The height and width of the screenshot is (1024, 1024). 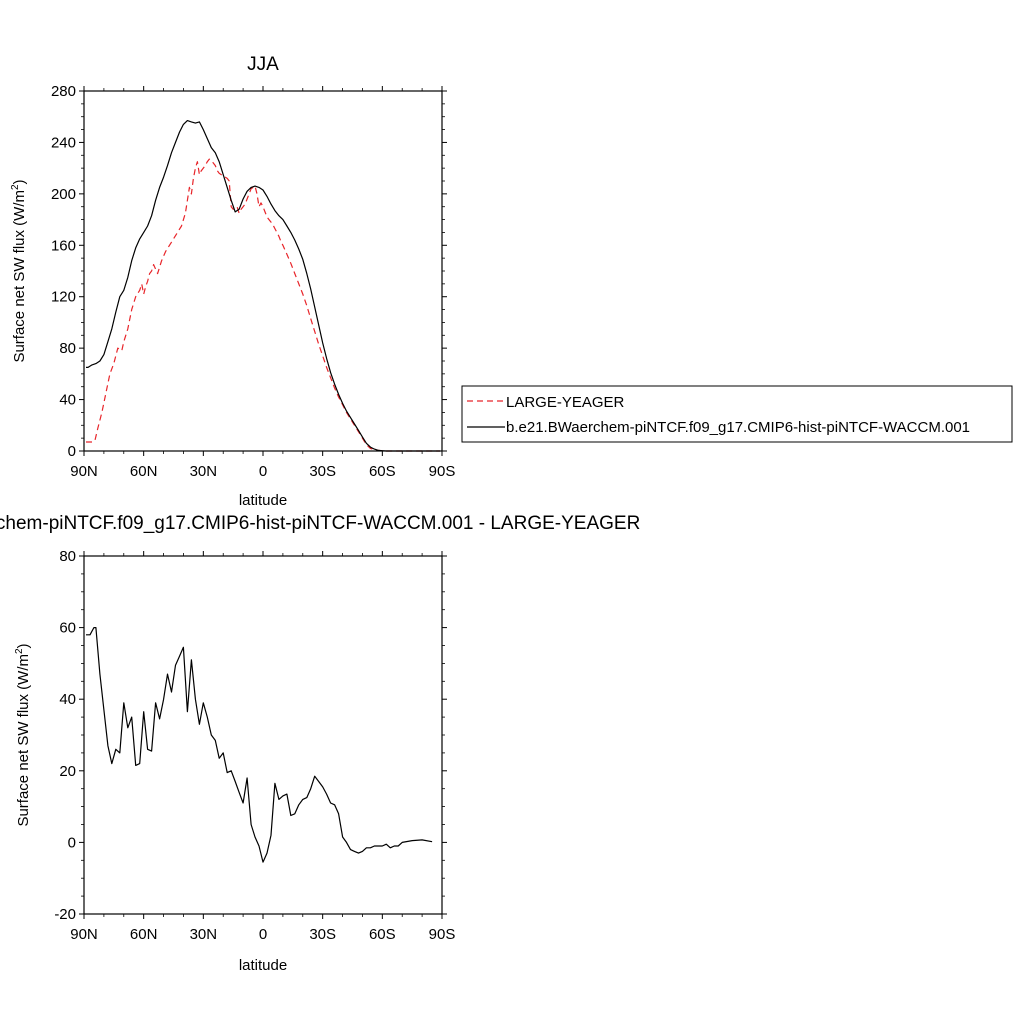 What do you see at coordinates (67, 699) in the screenshot?
I see `bottom-y-tick-label: 40` at bounding box center [67, 699].